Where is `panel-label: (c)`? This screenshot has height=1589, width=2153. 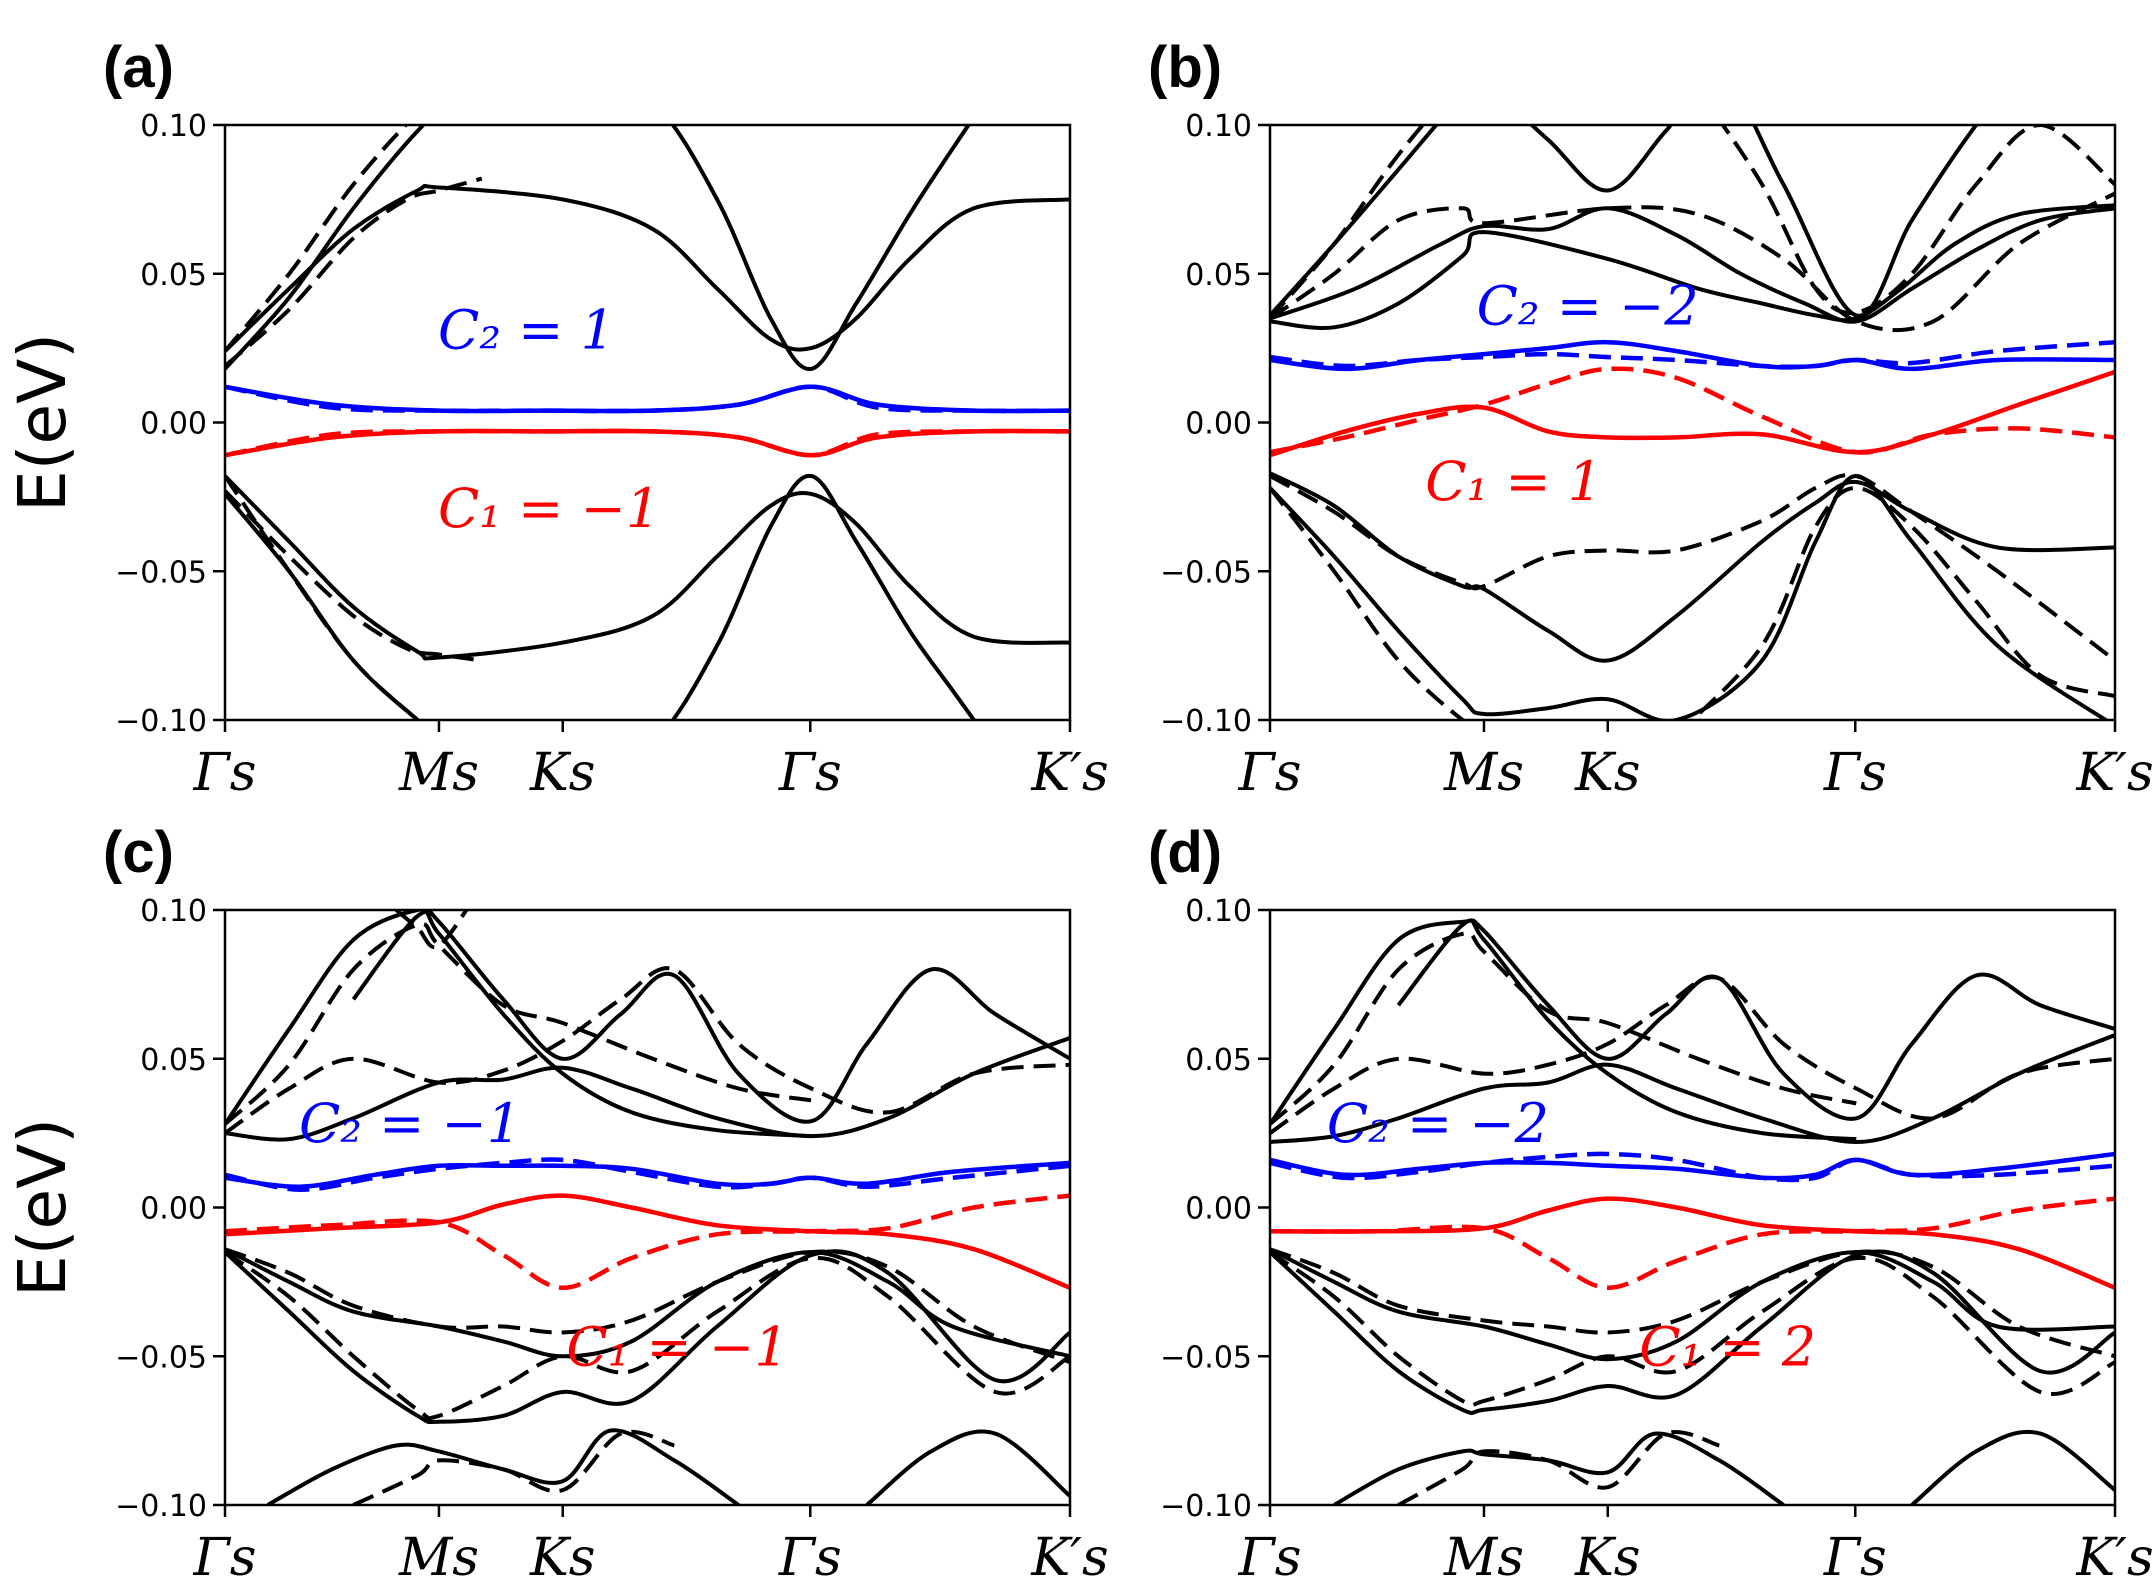 panel-label: (c) is located at coordinates (138, 852).